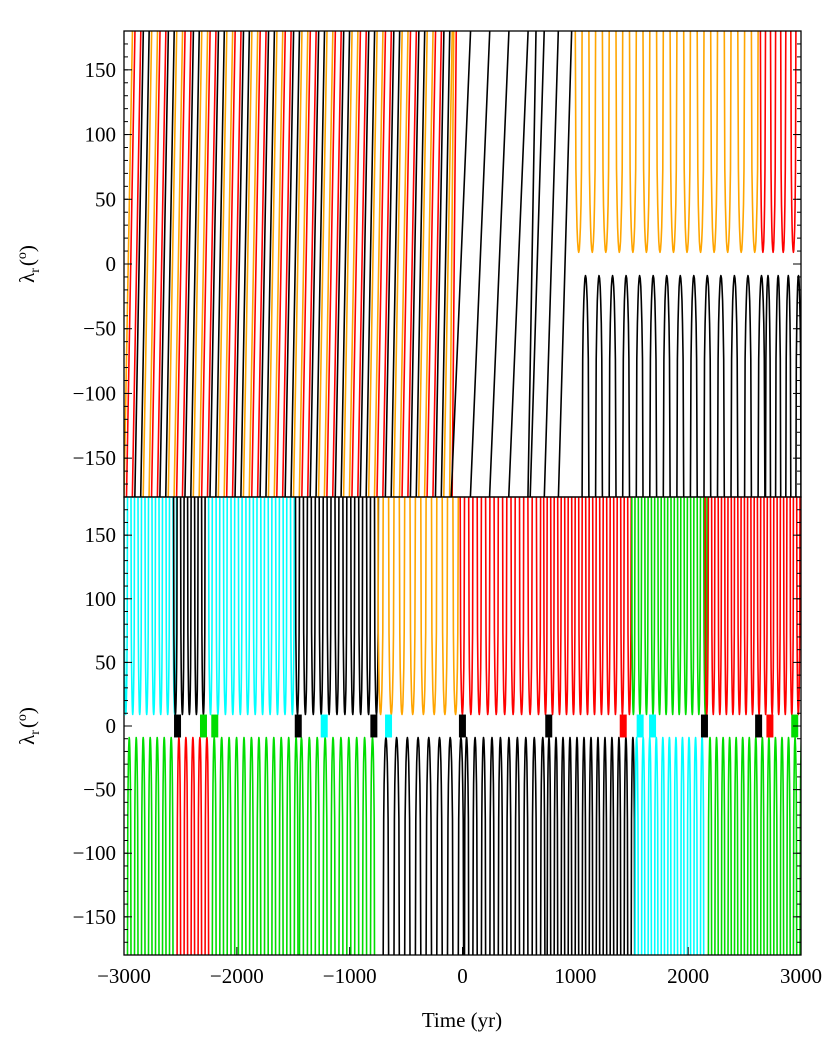 This screenshot has width=830, height=1038. I want to click on top-y-tick-label: −150, so click(94, 458).